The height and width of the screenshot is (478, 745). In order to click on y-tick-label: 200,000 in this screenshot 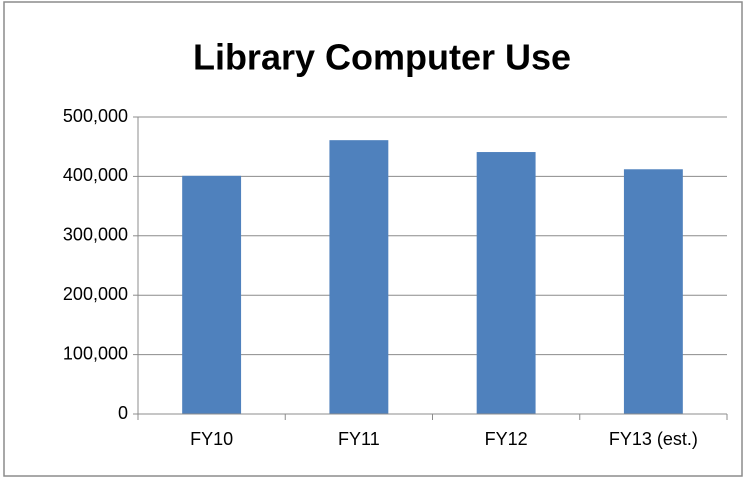, I will do `click(95, 294)`.